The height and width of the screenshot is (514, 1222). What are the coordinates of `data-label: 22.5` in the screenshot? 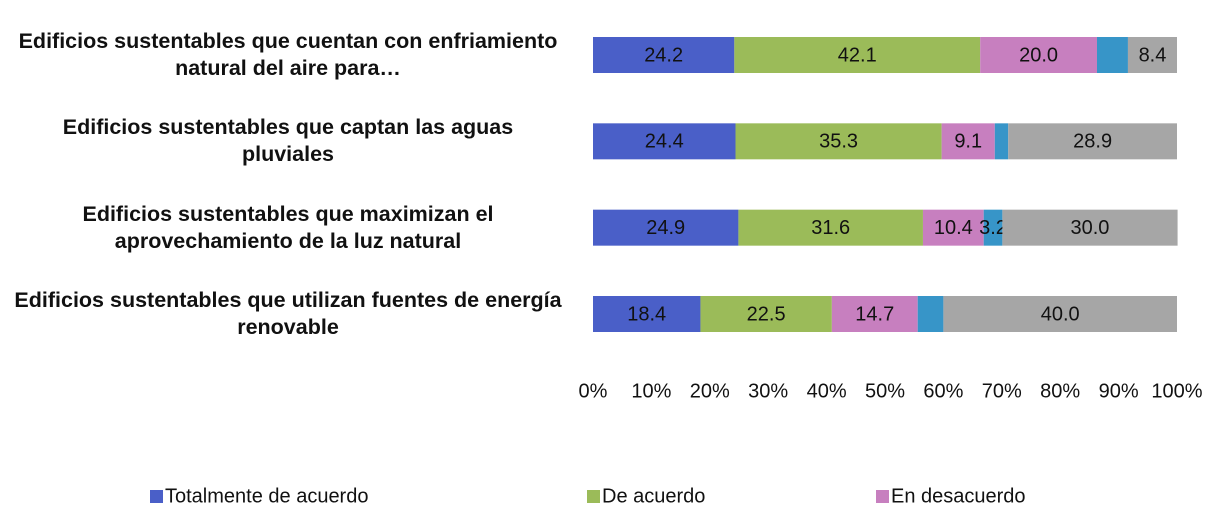 It's located at (766, 314).